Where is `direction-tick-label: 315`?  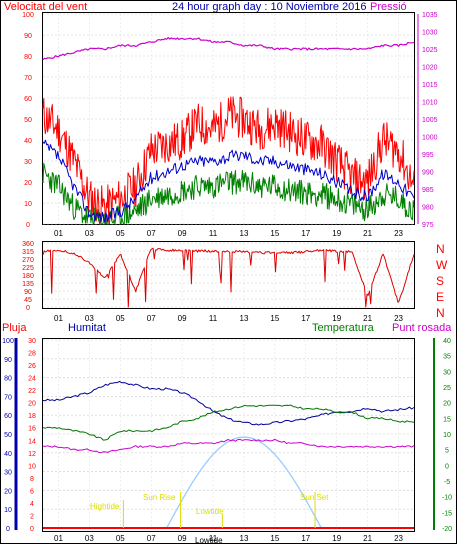 direction-tick-label: 315 is located at coordinates (28, 252).